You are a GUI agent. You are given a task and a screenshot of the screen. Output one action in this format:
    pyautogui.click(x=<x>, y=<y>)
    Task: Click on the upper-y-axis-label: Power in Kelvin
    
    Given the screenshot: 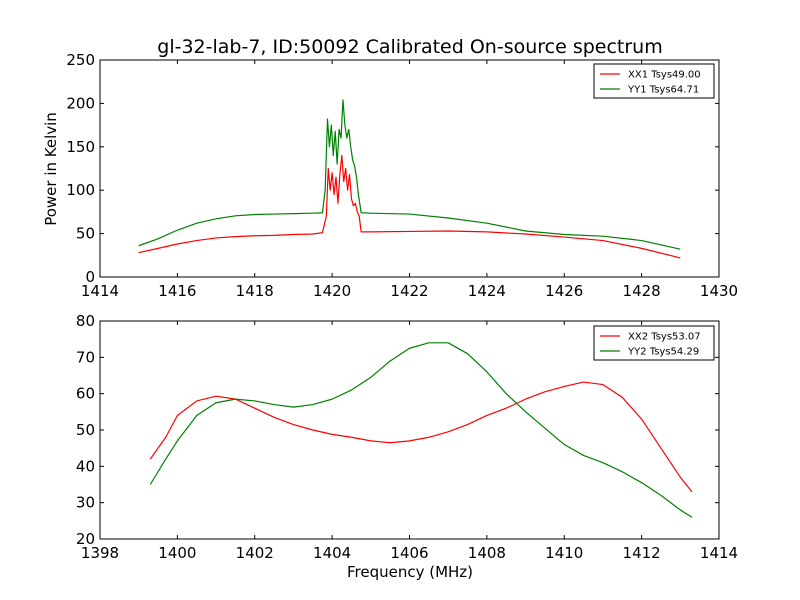 What is the action you would take?
    pyautogui.click(x=51, y=169)
    